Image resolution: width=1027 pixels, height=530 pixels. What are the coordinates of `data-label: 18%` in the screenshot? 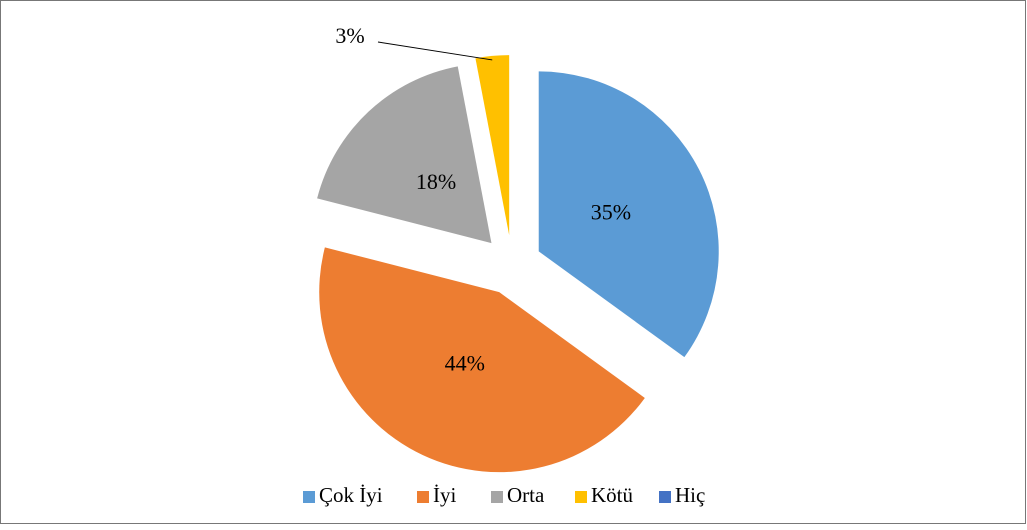 It's located at (436, 181).